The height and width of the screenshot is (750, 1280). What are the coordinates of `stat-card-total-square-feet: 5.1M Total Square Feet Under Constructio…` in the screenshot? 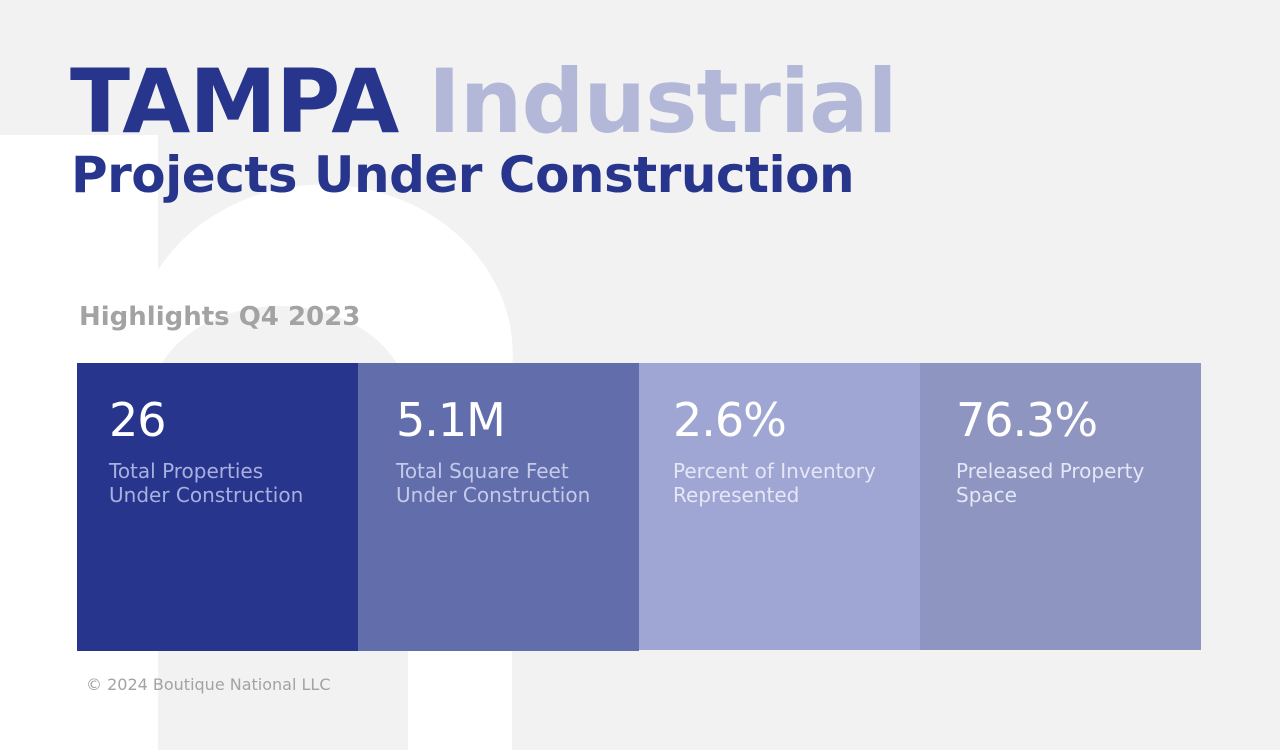 It's located at (498, 507).